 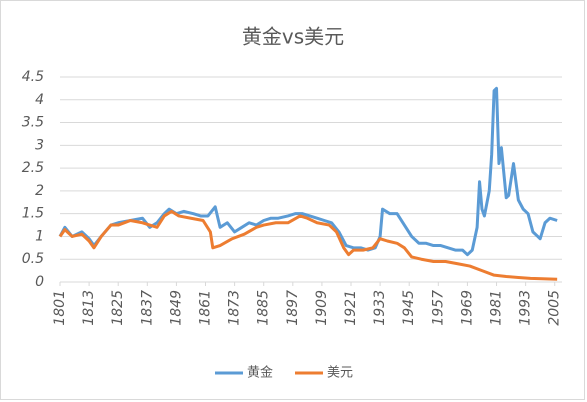 What do you see at coordinates (260, 373) in the screenshot?
I see `legend-label: 黄金` at bounding box center [260, 373].